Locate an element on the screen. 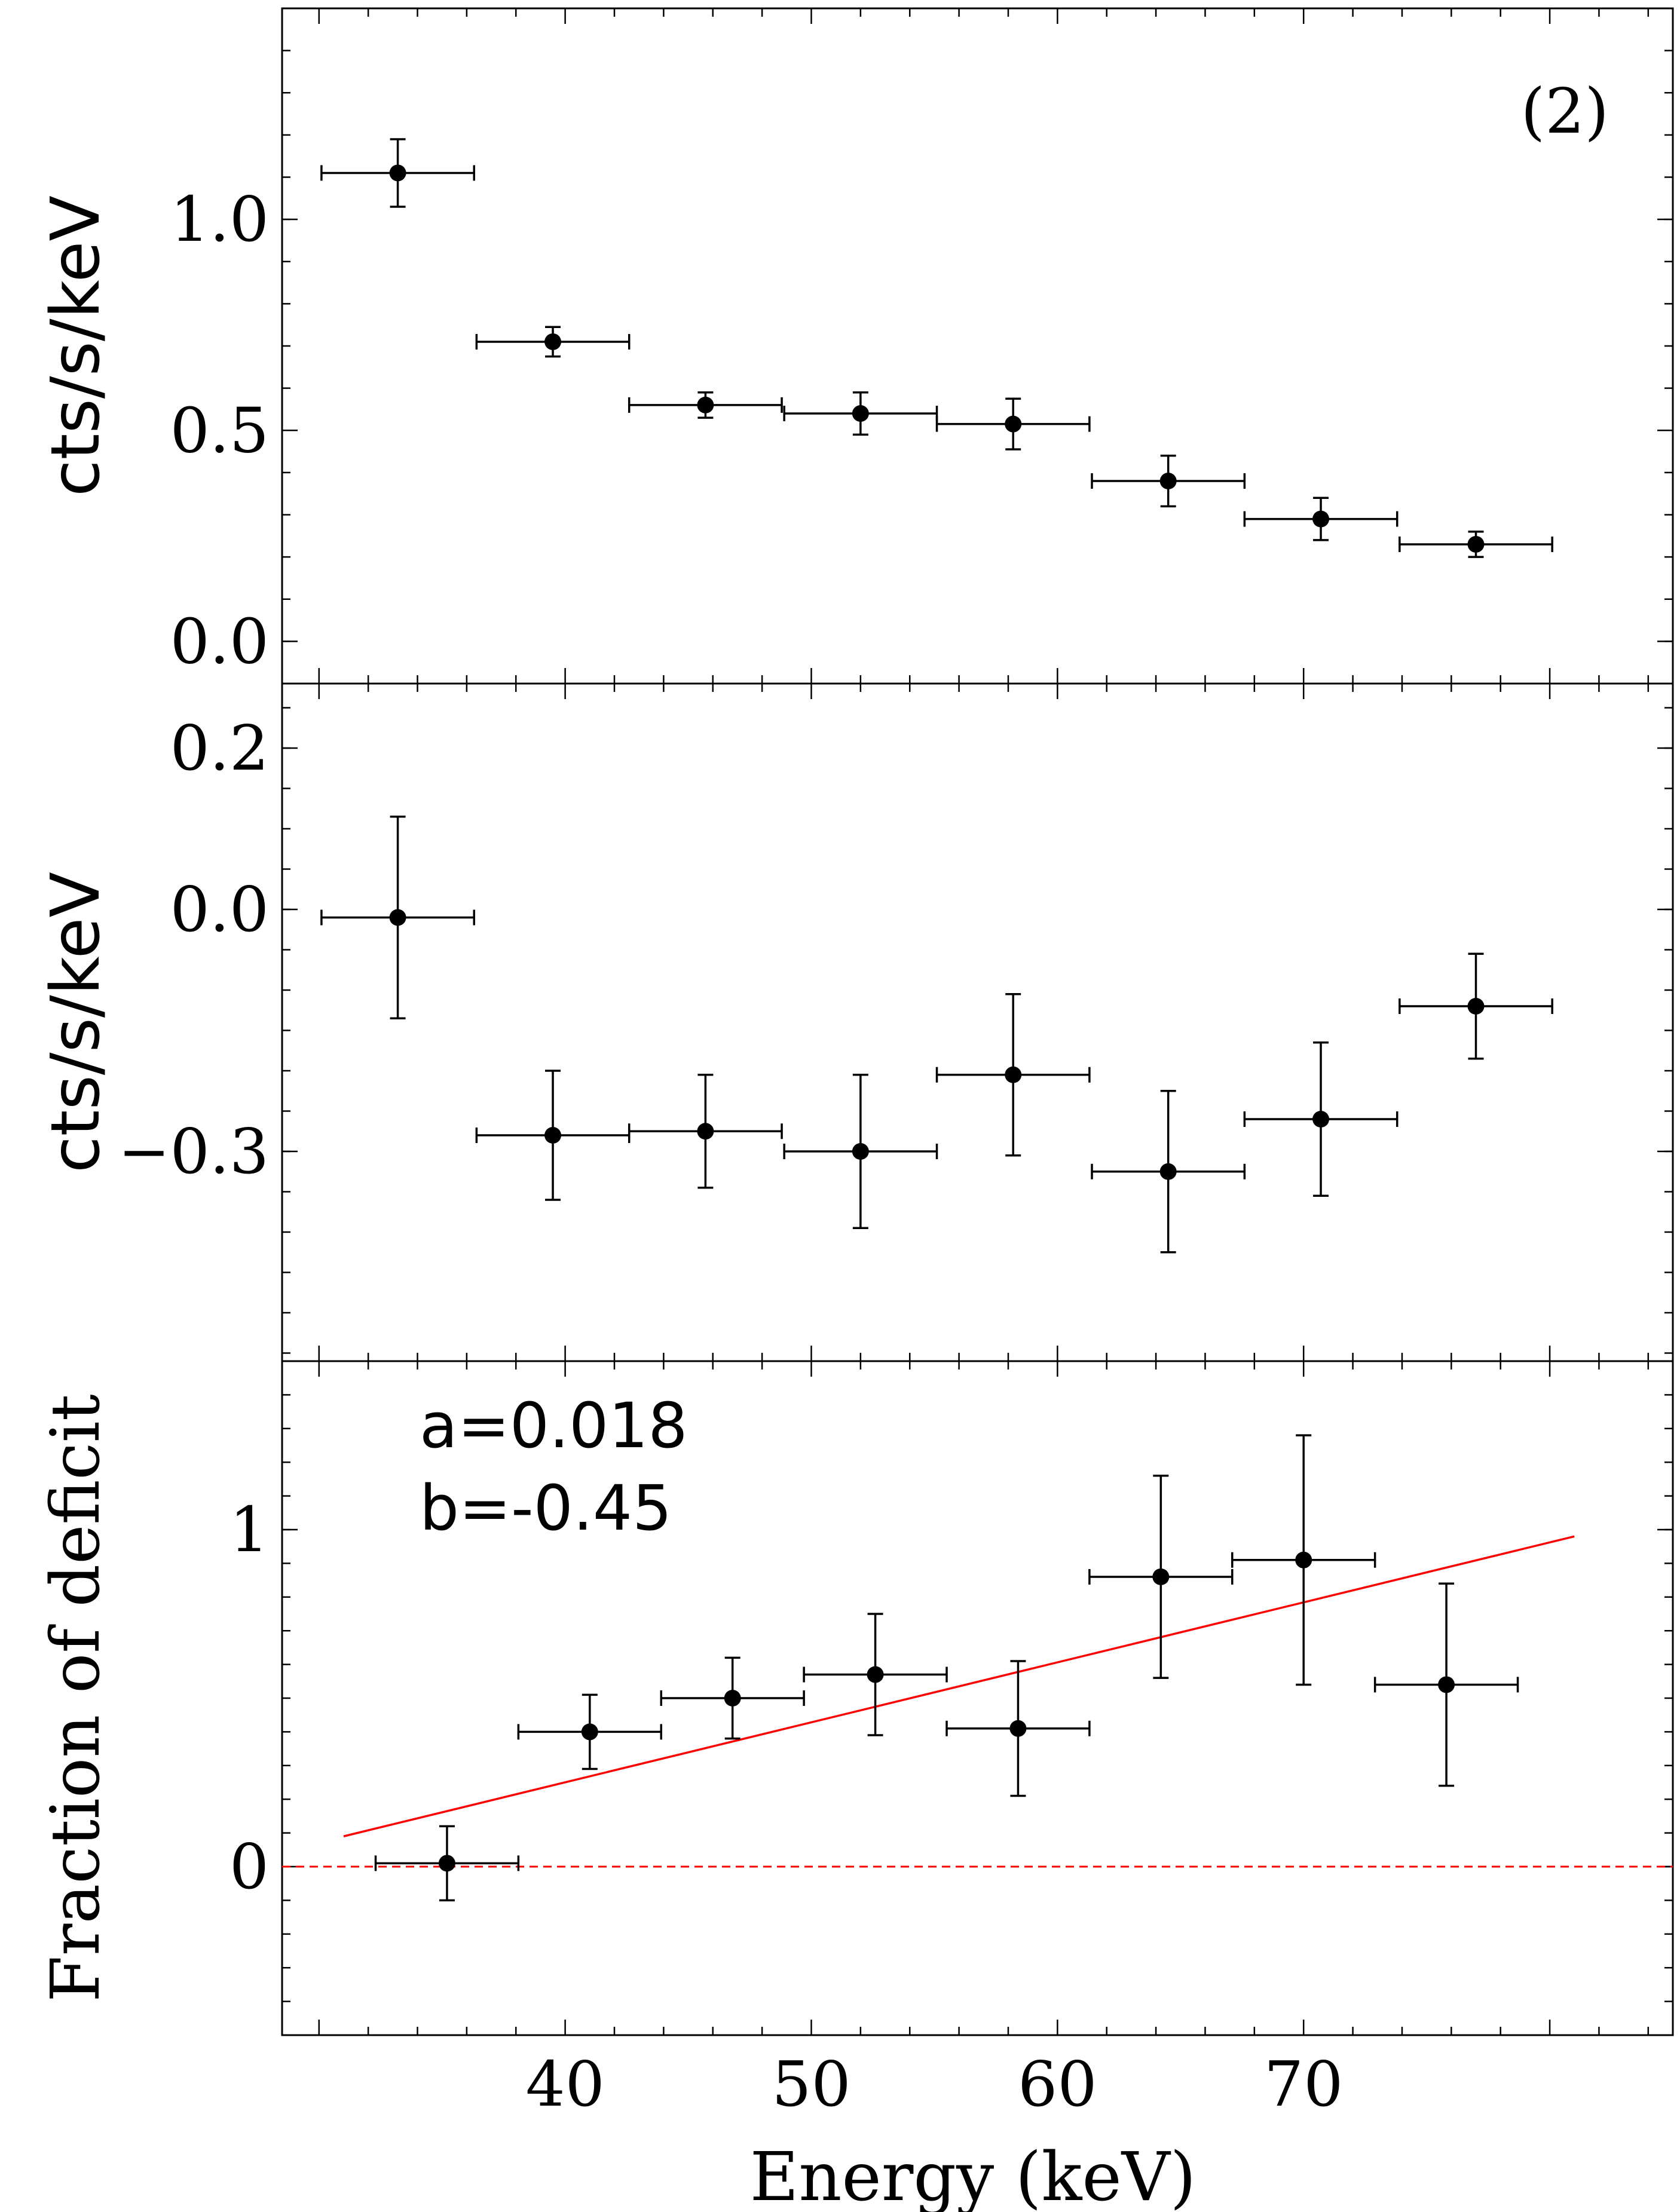  y-tick-label: 1.0 is located at coordinates (219, 219).